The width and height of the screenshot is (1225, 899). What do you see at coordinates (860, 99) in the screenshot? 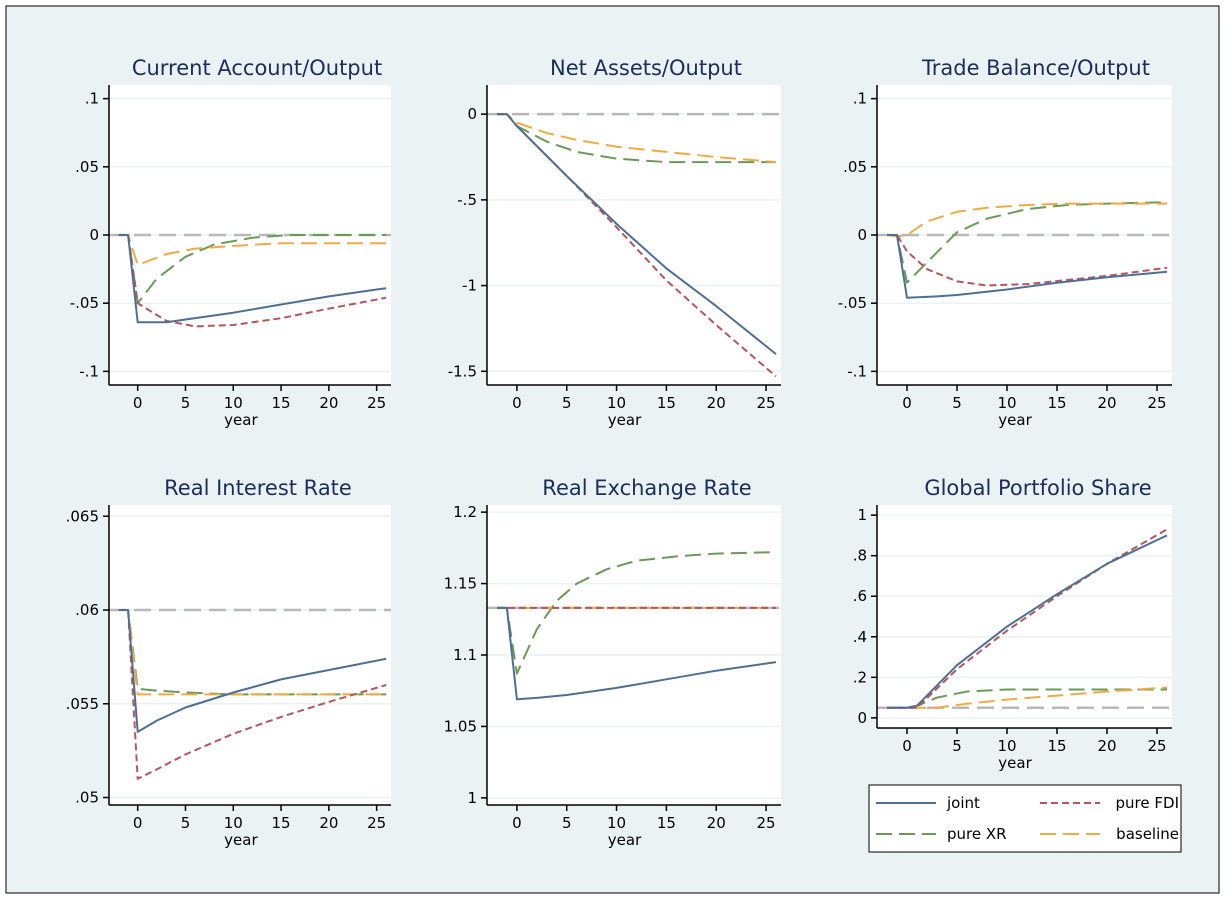
I see `y-tick-label-trade-balance-output-4: .1` at bounding box center [860, 99].